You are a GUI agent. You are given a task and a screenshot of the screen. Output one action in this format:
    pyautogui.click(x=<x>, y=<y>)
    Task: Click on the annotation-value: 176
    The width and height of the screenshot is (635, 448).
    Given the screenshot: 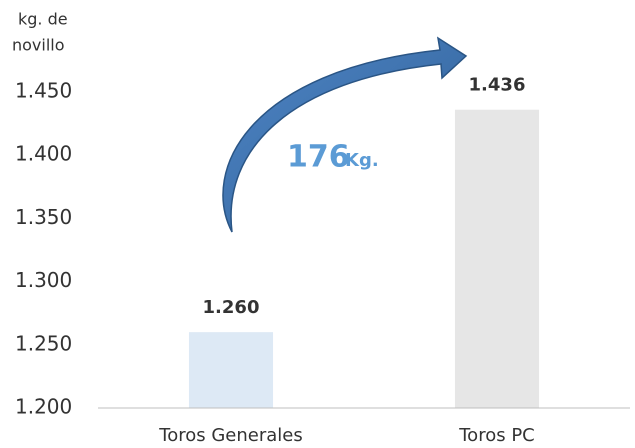 What is the action you would take?
    pyautogui.click(x=318, y=157)
    